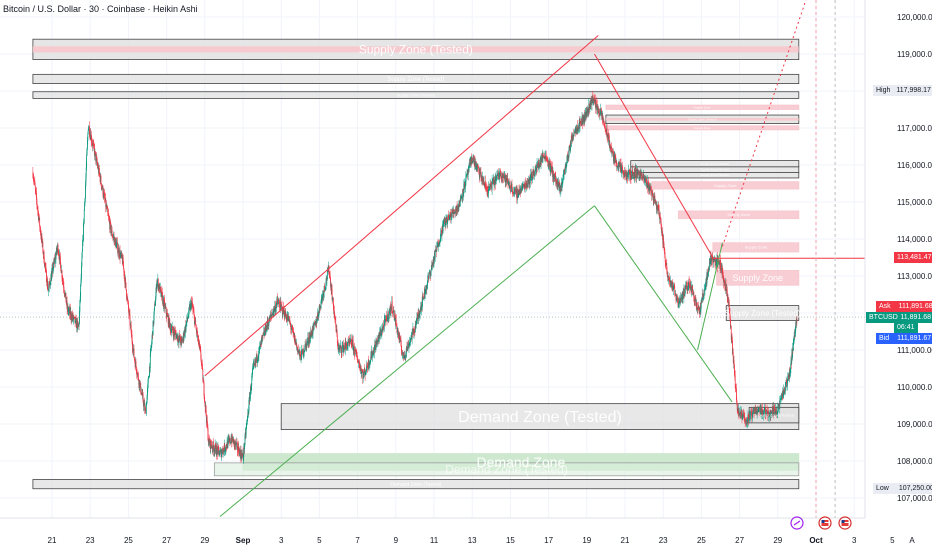  I want to click on bid-label-bid_value: 111,891.67, so click(914, 339).